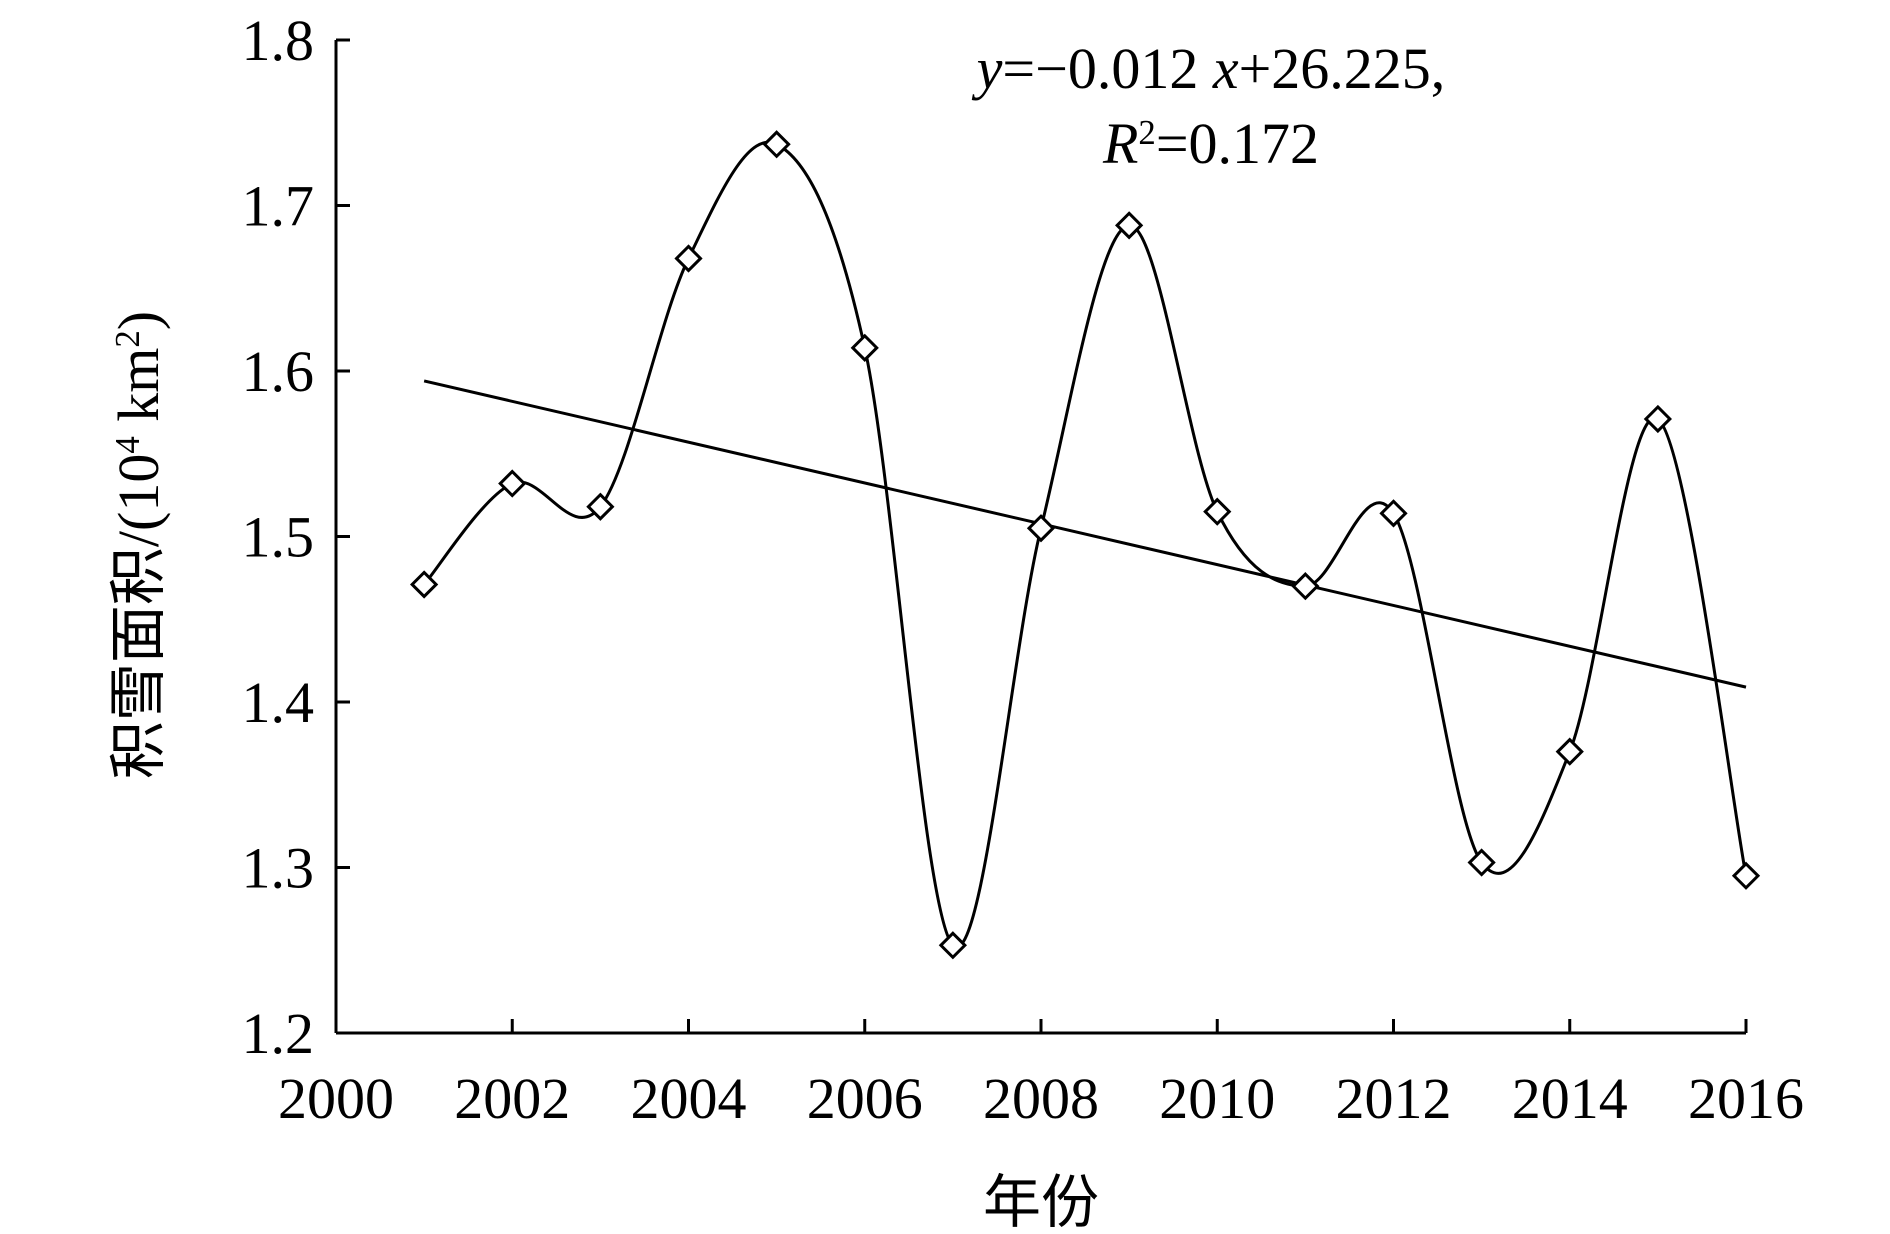 The image size is (1890, 1234). Describe the element at coordinates (1217, 1098) in the screenshot. I see `x-tick-label: 2010` at that location.